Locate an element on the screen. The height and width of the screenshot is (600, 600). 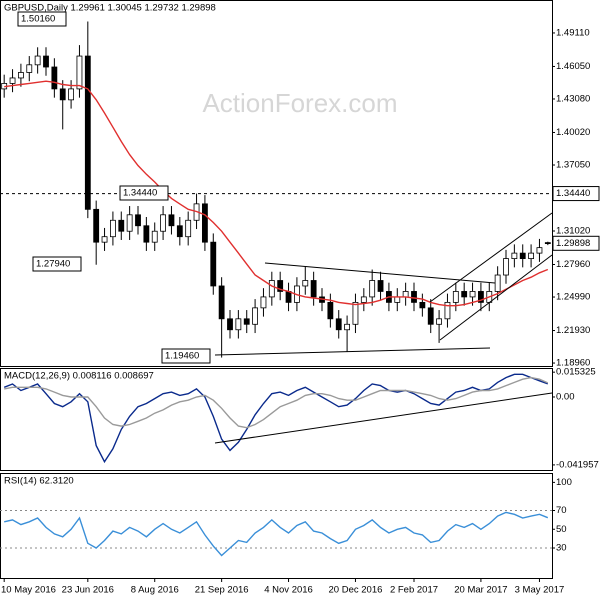
y-tick-label: 1.40020 is located at coordinates (573, 132).